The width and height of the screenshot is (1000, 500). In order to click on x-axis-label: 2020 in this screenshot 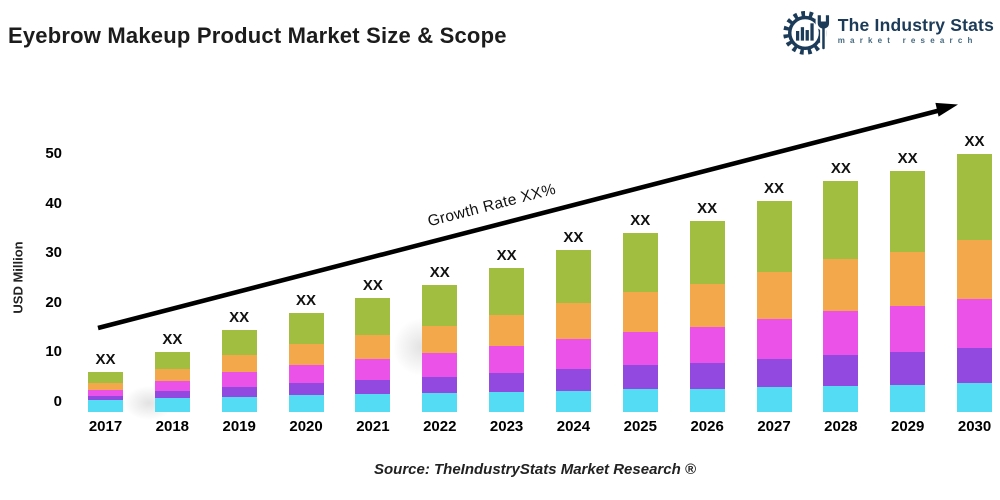, I will do `click(306, 426)`.